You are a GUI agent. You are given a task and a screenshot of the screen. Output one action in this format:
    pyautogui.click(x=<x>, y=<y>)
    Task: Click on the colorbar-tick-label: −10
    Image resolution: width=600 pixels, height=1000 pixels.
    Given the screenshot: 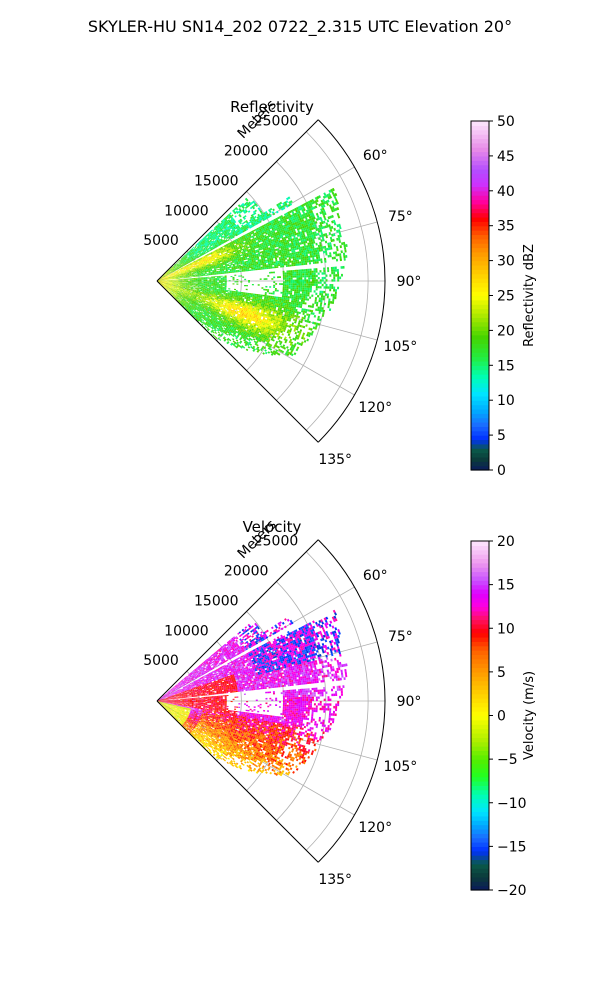 What is the action you would take?
    pyautogui.click(x=512, y=804)
    